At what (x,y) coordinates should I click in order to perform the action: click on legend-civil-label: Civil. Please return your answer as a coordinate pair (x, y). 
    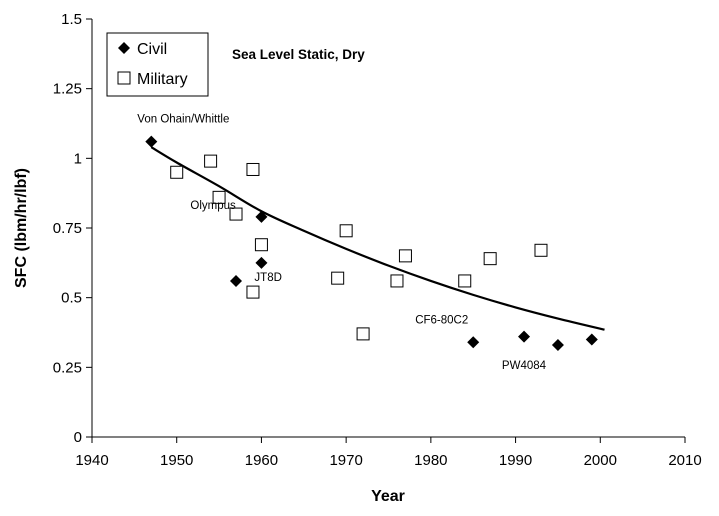
    Looking at the image, I should click on (152, 49).